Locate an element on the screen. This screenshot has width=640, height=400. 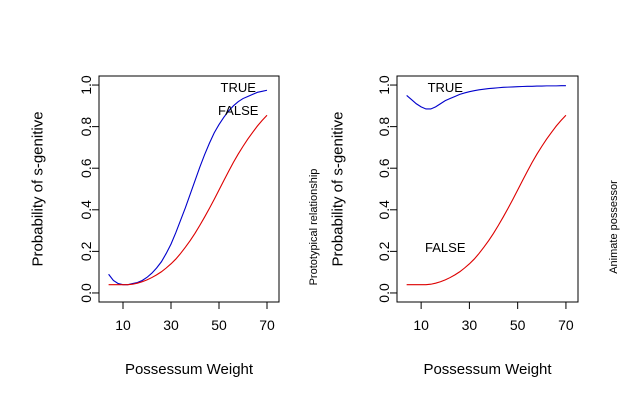
panel-side-label: Prototypical relationship is located at coordinates (314, 227).